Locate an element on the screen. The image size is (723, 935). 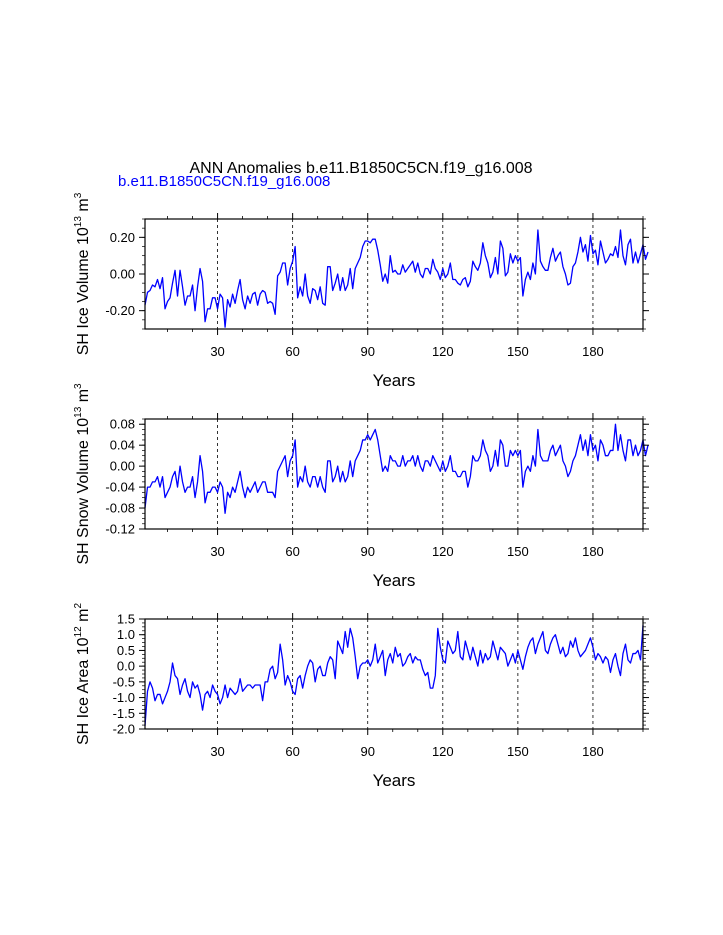
y-tick-label: -0.20 is located at coordinates (120, 310).